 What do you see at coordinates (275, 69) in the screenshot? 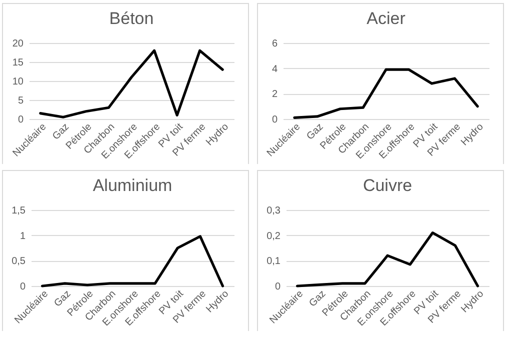
I see `y-tick-label: 4` at bounding box center [275, 69].